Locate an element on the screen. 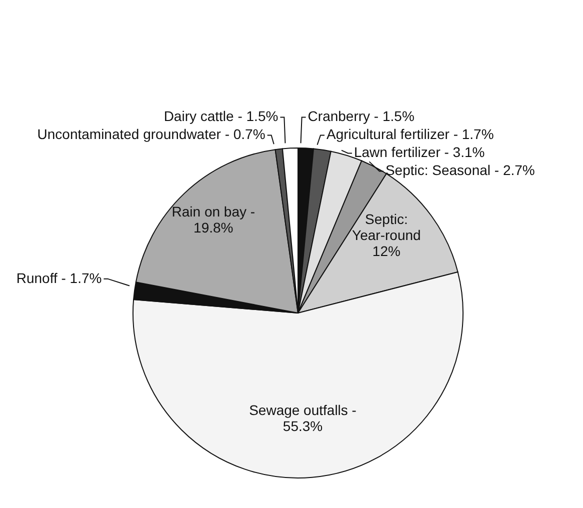  data-label: 55.3% is located at coordinates (302, 426).